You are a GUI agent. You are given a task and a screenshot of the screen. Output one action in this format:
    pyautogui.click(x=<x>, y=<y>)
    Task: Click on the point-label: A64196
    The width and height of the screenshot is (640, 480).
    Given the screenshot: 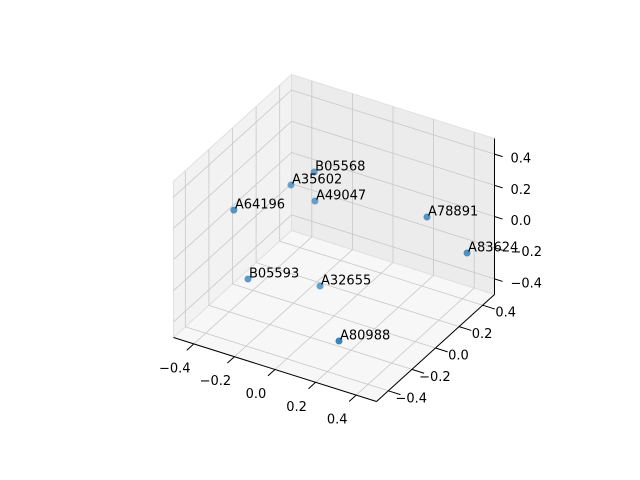 What is the action you would take?
    pyautogui.click(x=260, y=205)
    